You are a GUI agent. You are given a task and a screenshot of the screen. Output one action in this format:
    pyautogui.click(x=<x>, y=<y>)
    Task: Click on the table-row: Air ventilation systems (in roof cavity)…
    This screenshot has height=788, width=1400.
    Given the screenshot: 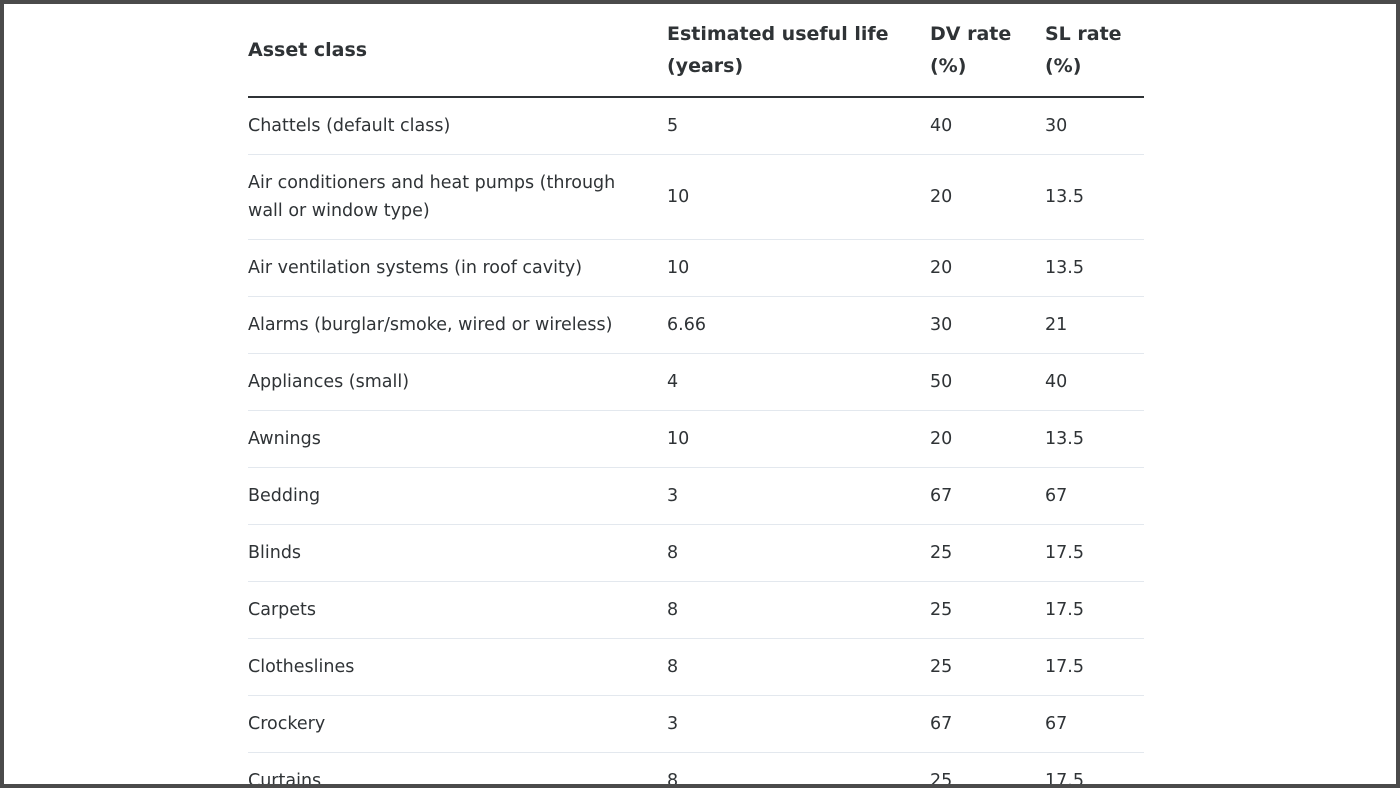 What is the action you would take?
    pyautogui.click(x=696, y=268)
    